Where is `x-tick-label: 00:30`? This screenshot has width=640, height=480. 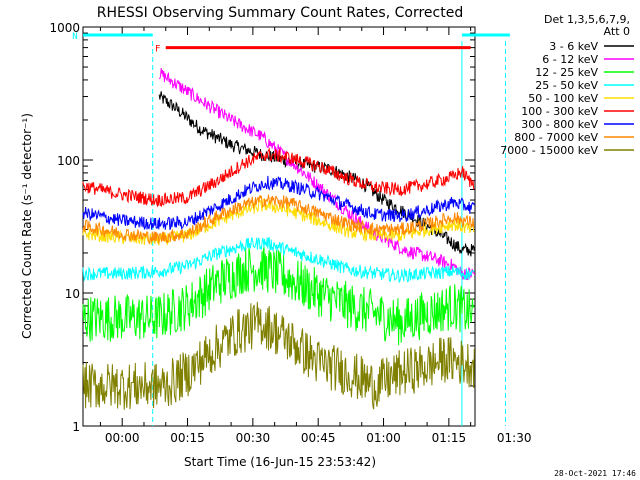
x-tick-label: 00:30 is located at coordinates (253, 438).